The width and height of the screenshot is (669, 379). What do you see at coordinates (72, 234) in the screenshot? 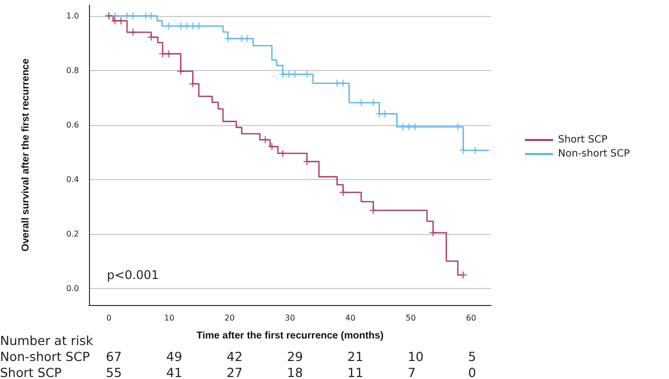
I see `y-tick-label: 0.2` at bounding box center [72, 234].